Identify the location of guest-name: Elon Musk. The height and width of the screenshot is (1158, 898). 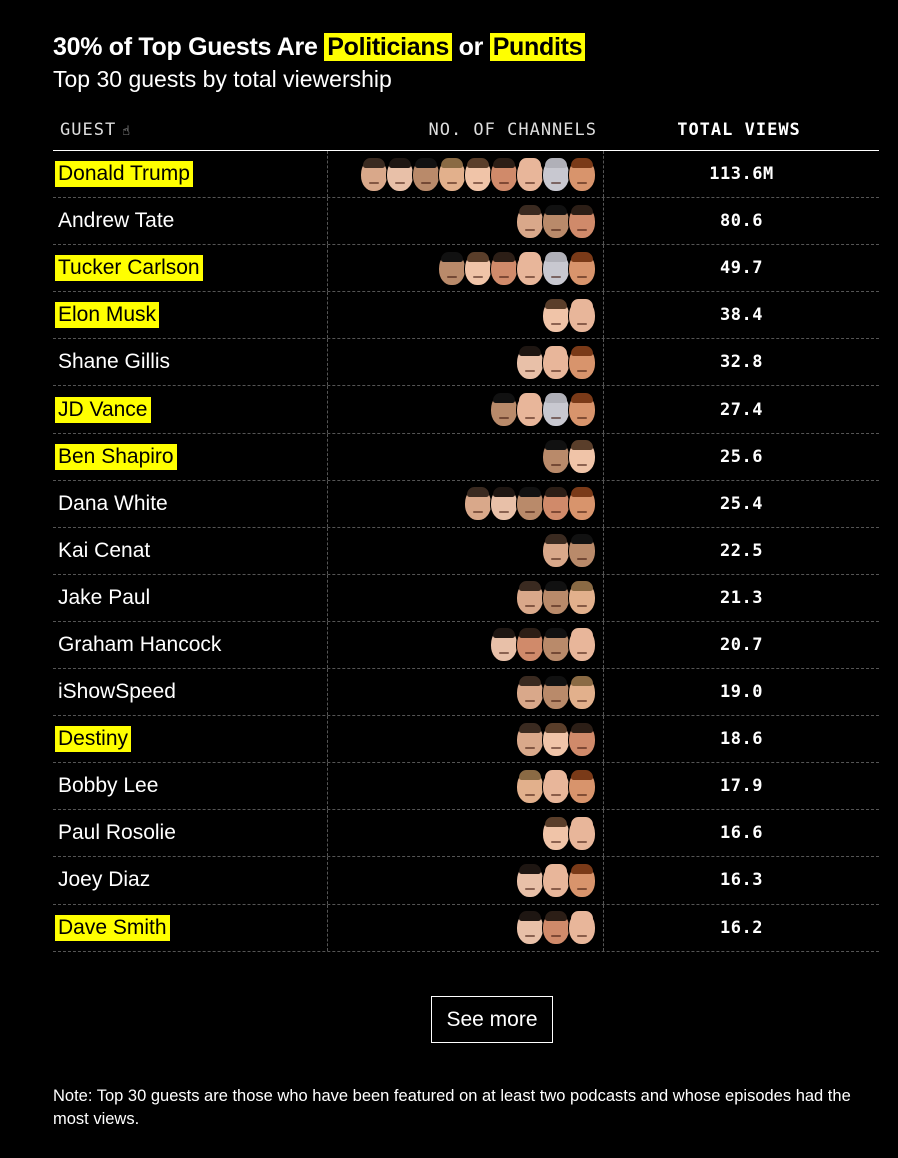
(107, 315).